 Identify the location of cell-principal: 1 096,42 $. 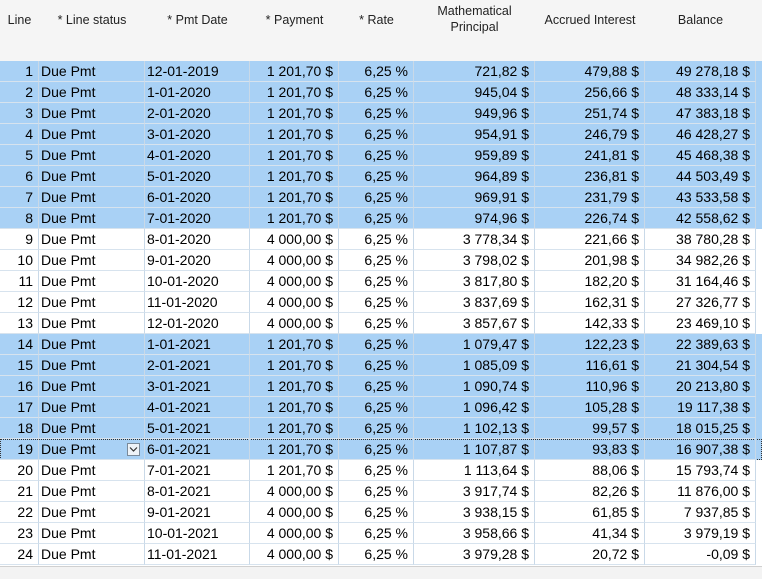
(474, 407).